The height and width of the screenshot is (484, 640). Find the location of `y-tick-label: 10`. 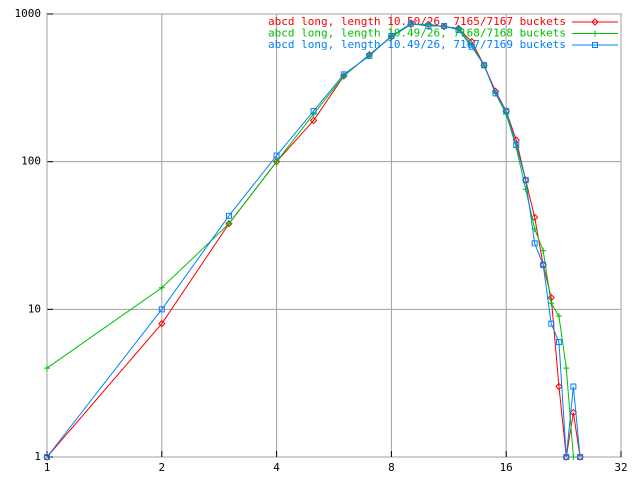

y-tick-label: 10 is located at coordinates (34, 308).